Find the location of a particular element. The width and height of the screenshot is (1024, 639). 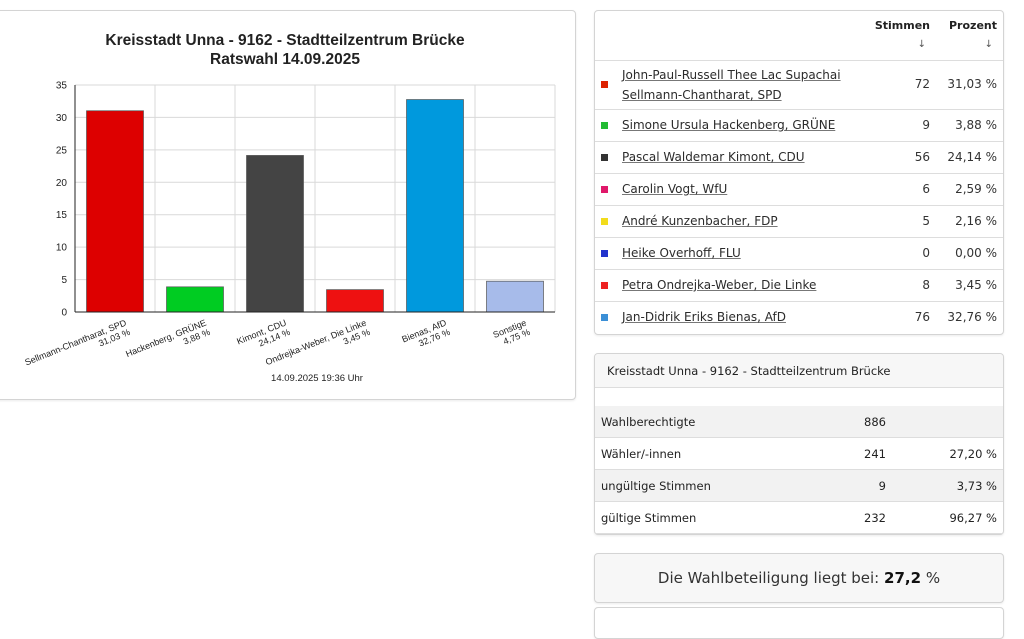

table-row: Simone Ursula Hackenberg, GRÜNE 9 3,88 % is located at coordinates (799, 126).